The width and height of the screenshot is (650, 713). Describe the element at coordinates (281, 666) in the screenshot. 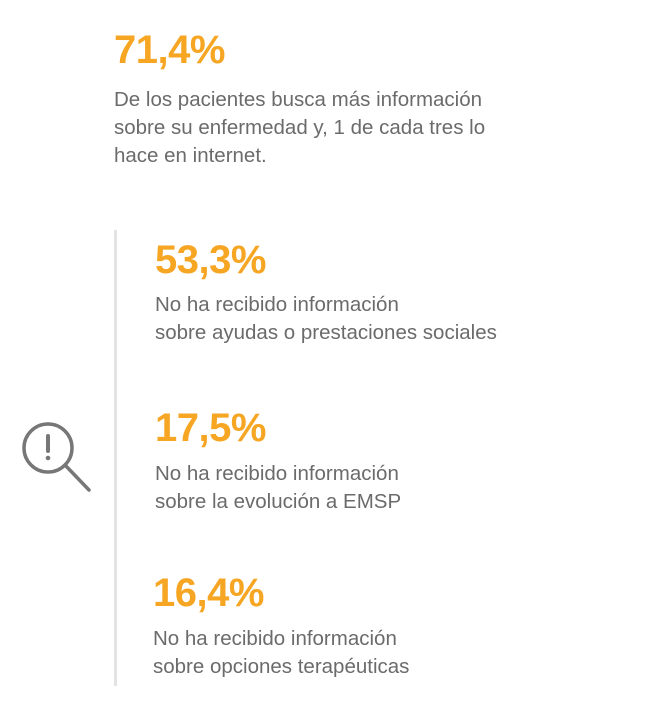

I see `description-line: sobre opciones terapéuticas` at that location.